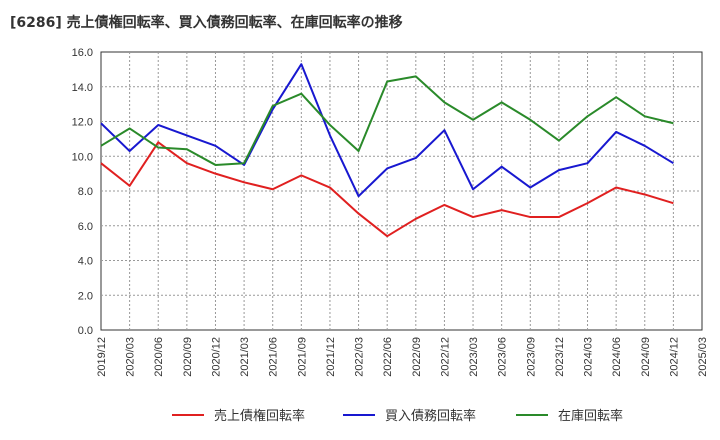  I want to click on y-tick-label: 2.0, so click(85, 296).